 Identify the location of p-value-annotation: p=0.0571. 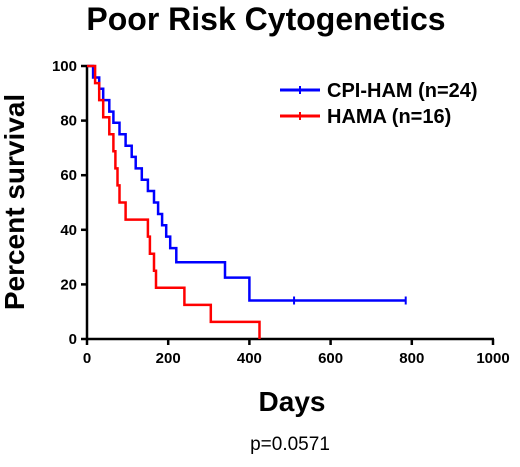
(290, 444).